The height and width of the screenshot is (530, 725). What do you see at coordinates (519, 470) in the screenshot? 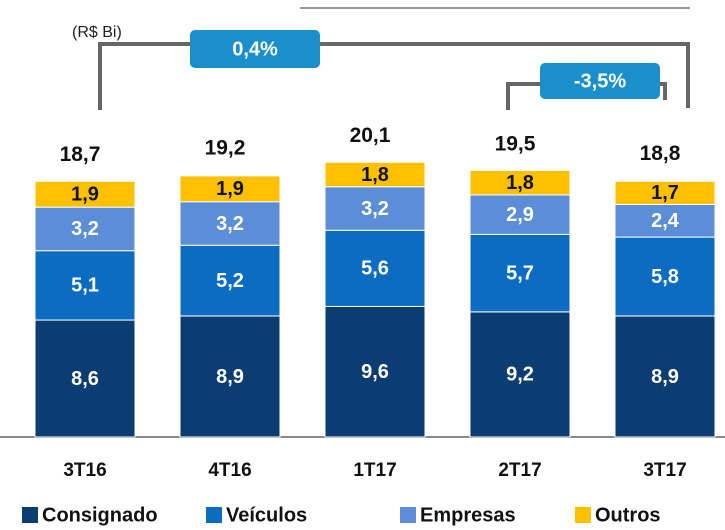
I see `x-tick-label: 2T17` at bounding box center [519, 470].